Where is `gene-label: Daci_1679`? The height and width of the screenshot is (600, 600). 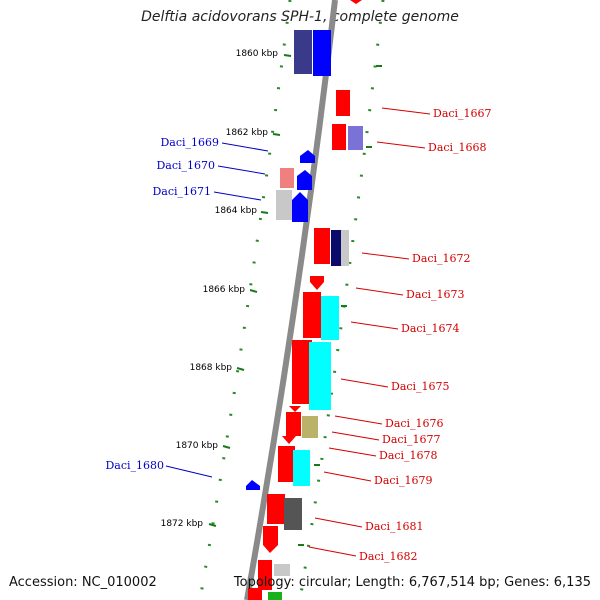 gene-label: Daci_1679 is located at coordinates (403, 480).